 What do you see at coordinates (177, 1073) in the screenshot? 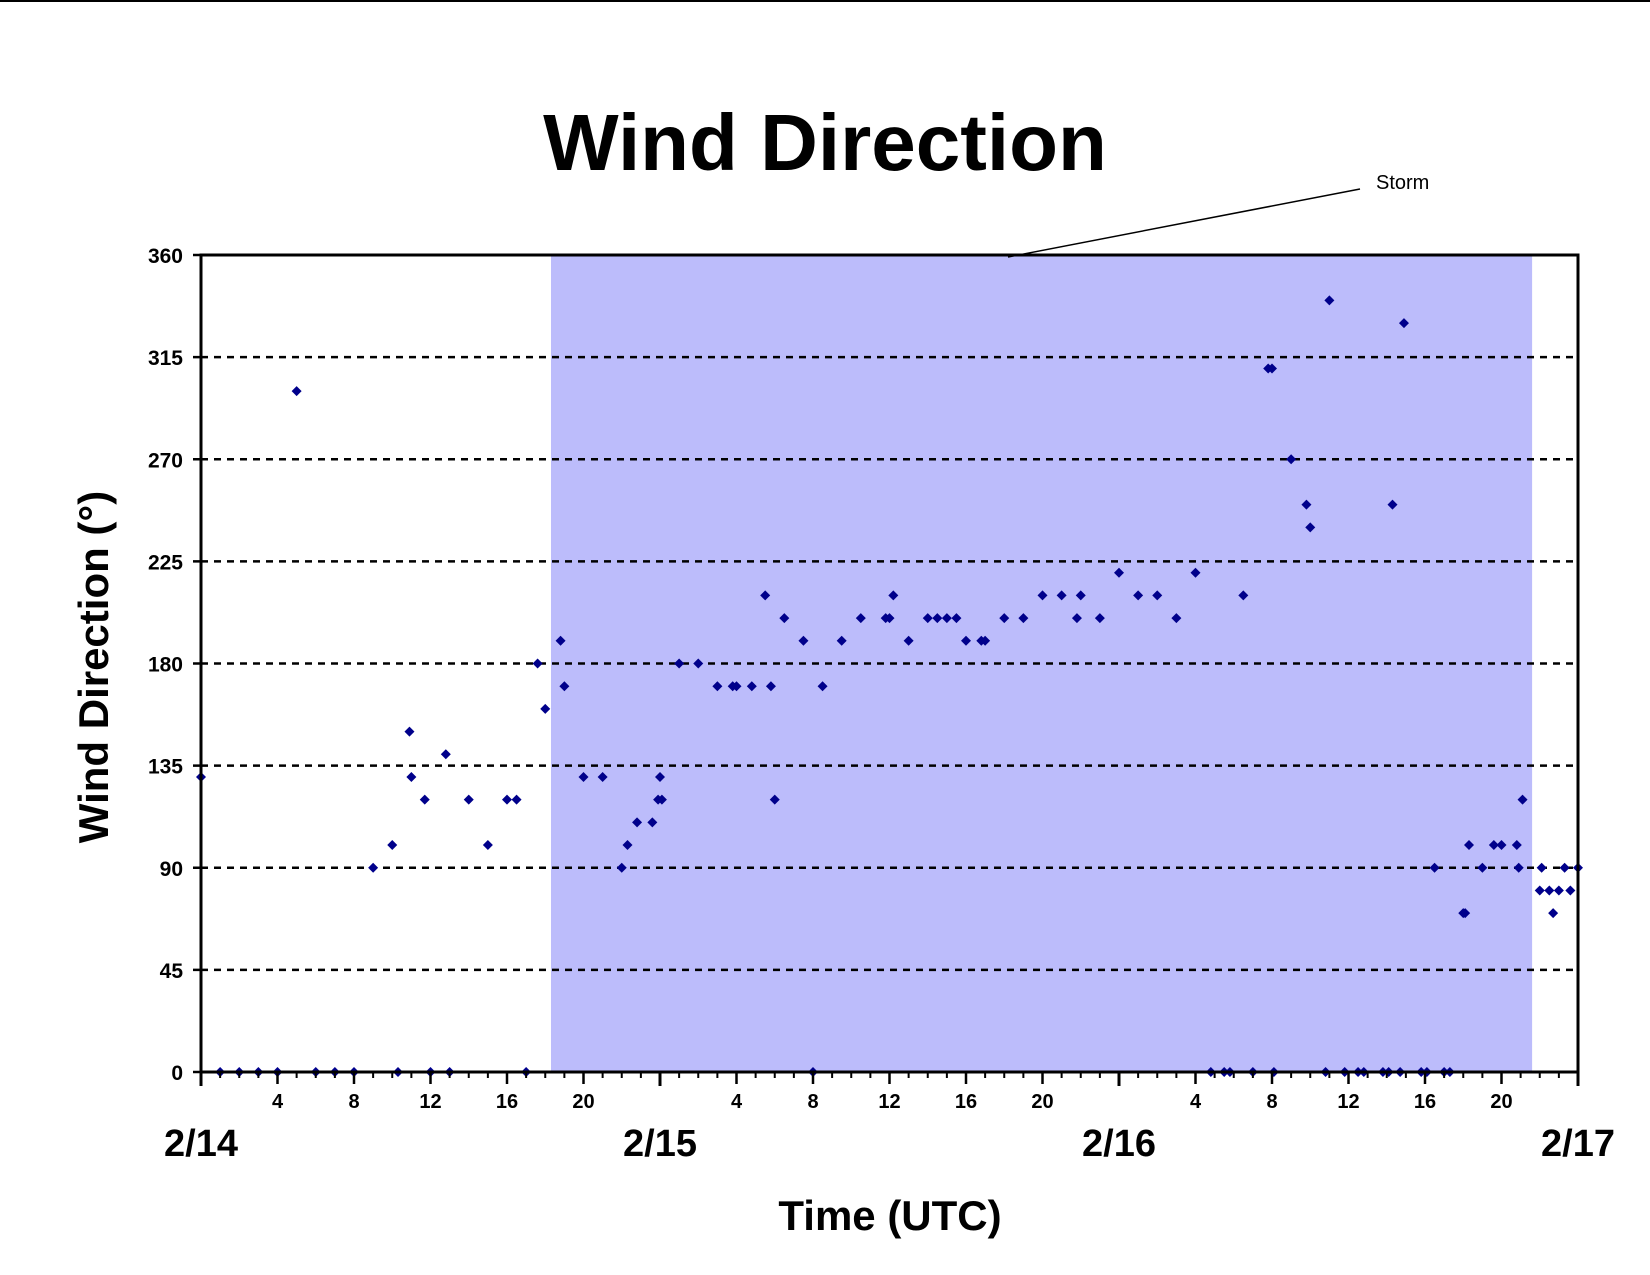
I see `y-tick-label: 0` at bounding box center [177, 1073].